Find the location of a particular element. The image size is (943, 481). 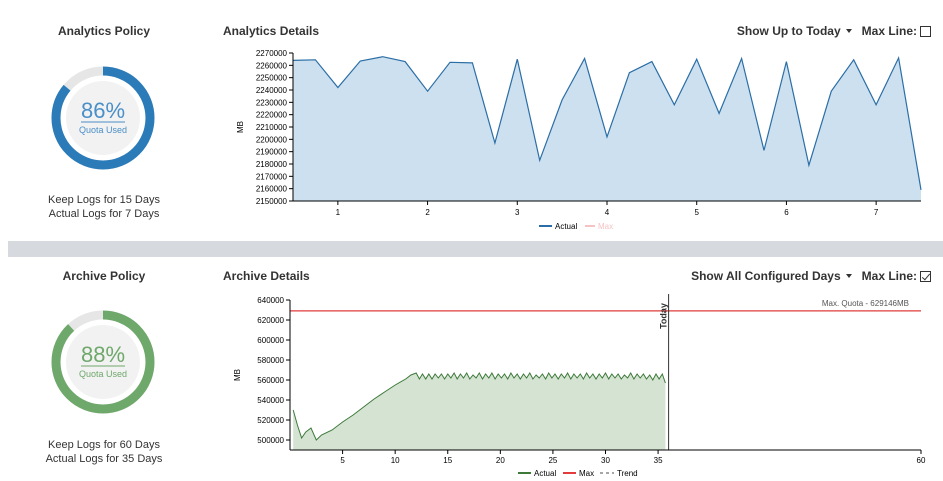

archive-controls: Show All Configured Days Max Line: is located at coordinates (811, 276).